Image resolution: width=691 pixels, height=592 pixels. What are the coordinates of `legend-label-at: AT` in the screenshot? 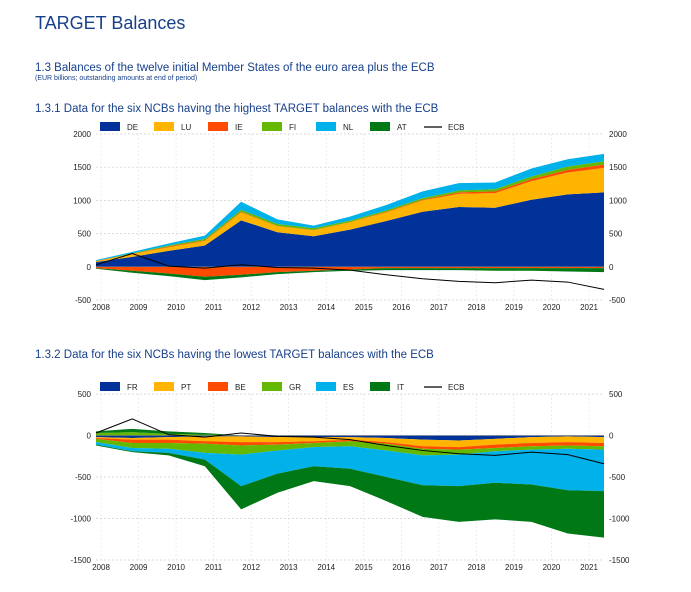 It's located at (402, 127).